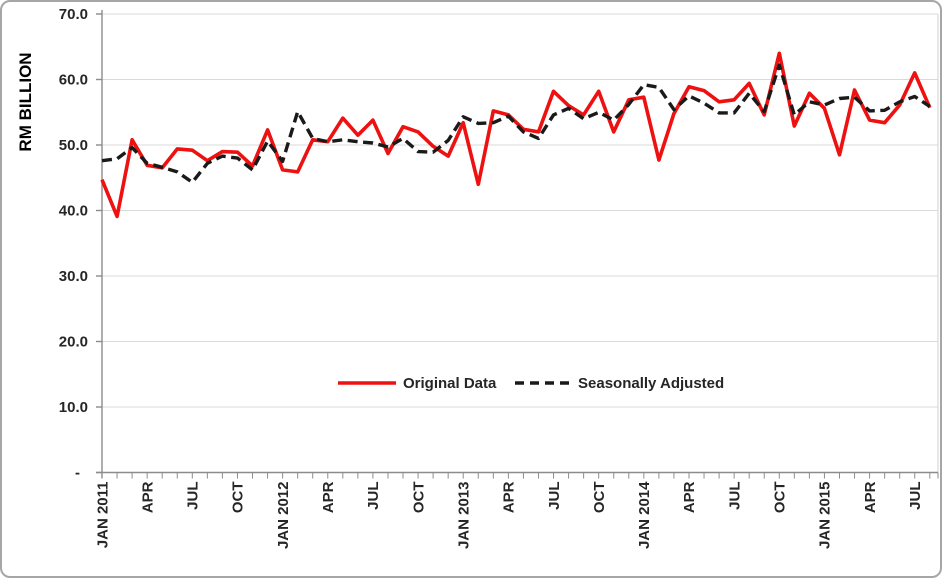  Describe the element at coordinates (531, 383) in the screenshot. I see `legend: Original Data Seasonally Adjusted` at that location.